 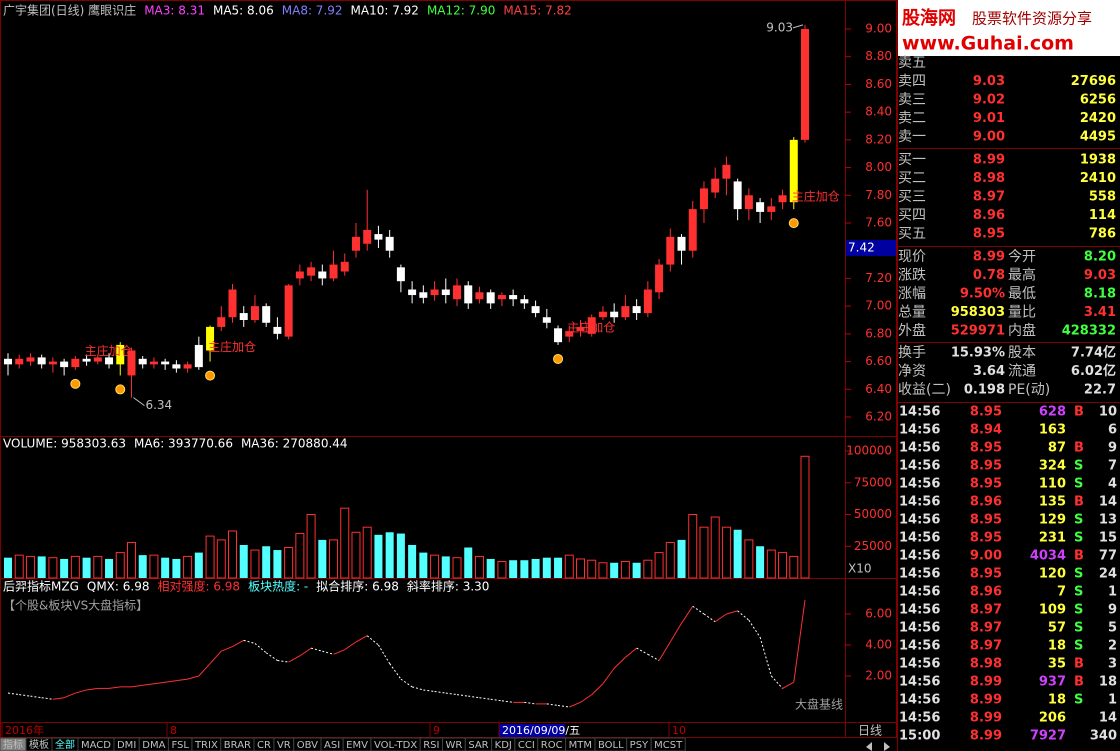 What do you see at coordinates (1052, 484) in the screenshot?
I see `trade-volume: 110` at bounding box center [1052, 484].